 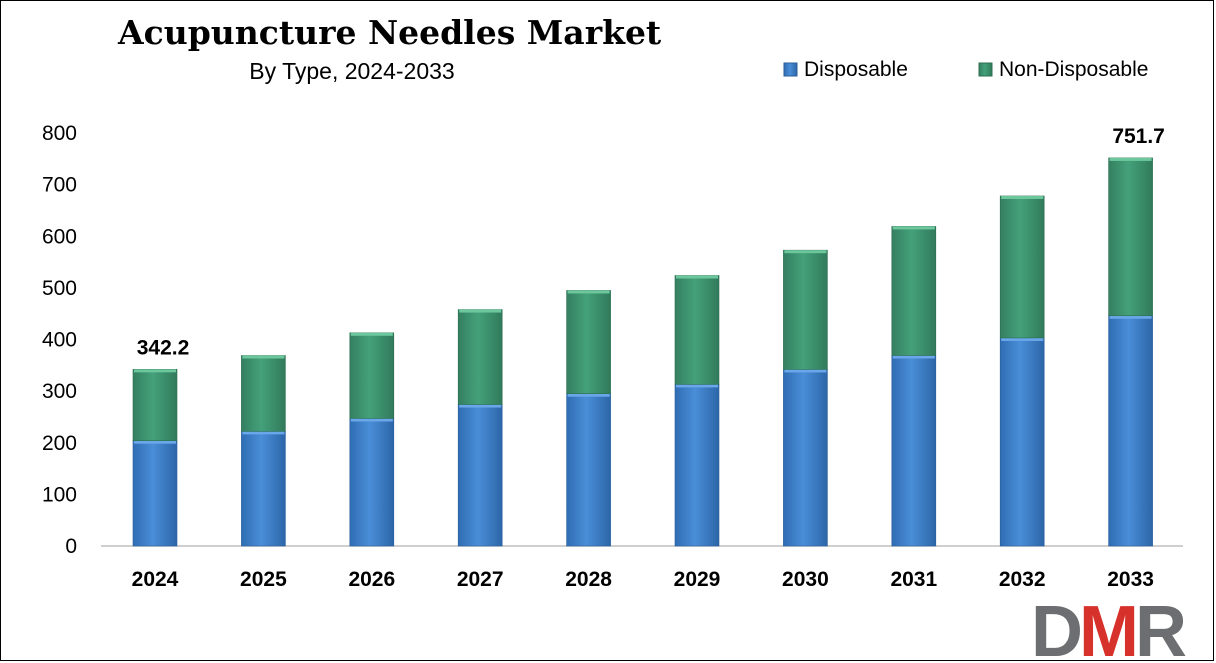 I want to click on x-axis: 2024 2025 2026 2027 2028 2029 2030 2031 2032 2033, so click(x=643, y=579).